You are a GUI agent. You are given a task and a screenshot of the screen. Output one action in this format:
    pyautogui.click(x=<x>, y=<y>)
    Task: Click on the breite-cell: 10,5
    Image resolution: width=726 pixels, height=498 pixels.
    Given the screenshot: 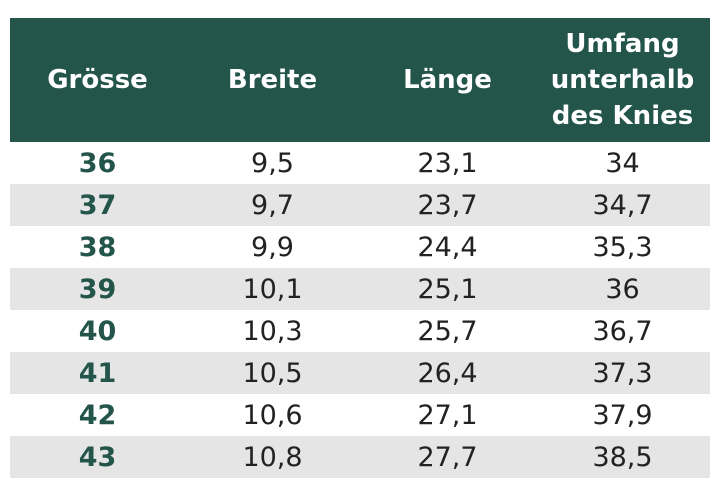 What is the action you would take?
    pyautogui.click(x=272, y=373)
    